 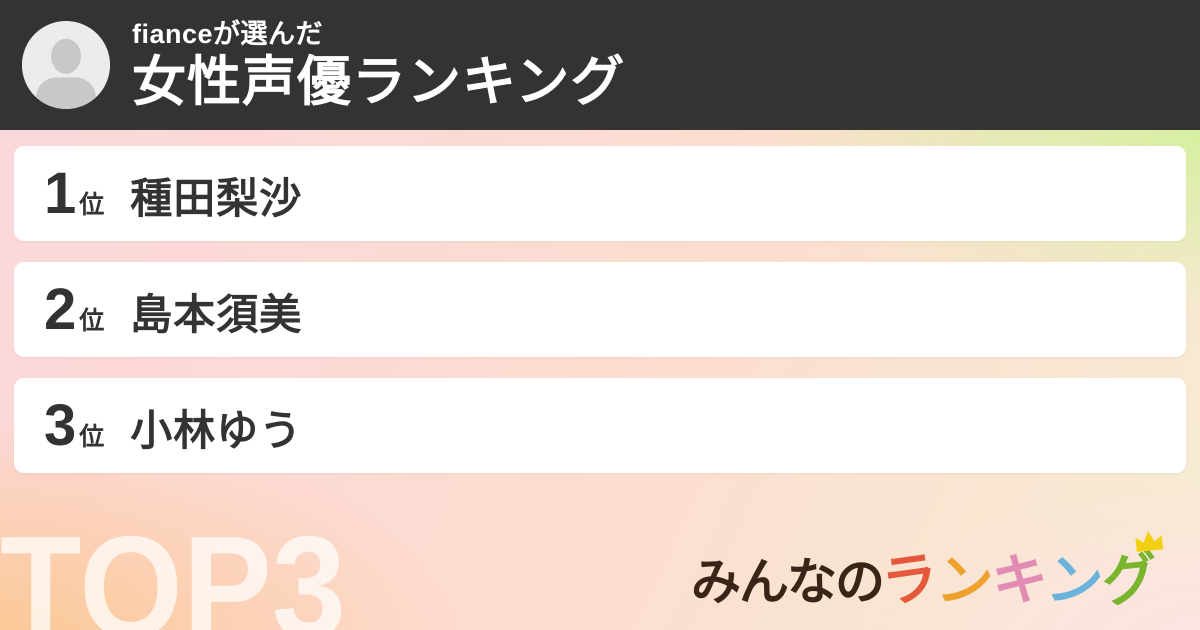 I want to click on top3-watermark: TOP3, so click(x=173, y=568).